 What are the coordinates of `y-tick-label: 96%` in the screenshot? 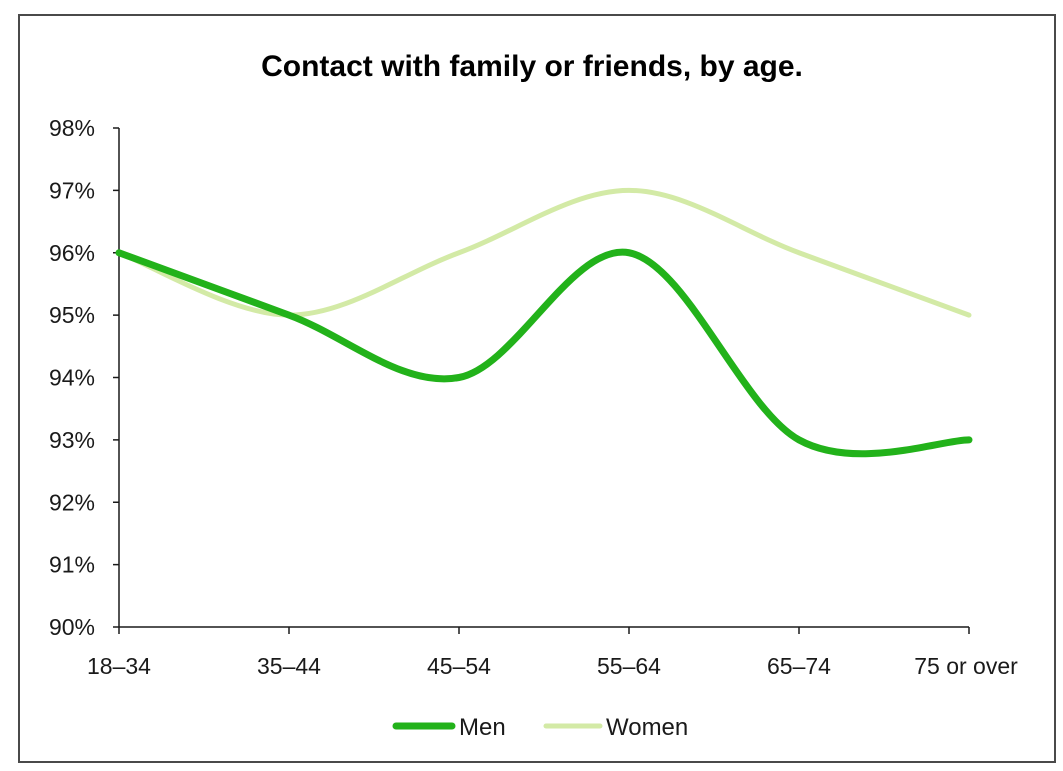 It's located at (72, 253).